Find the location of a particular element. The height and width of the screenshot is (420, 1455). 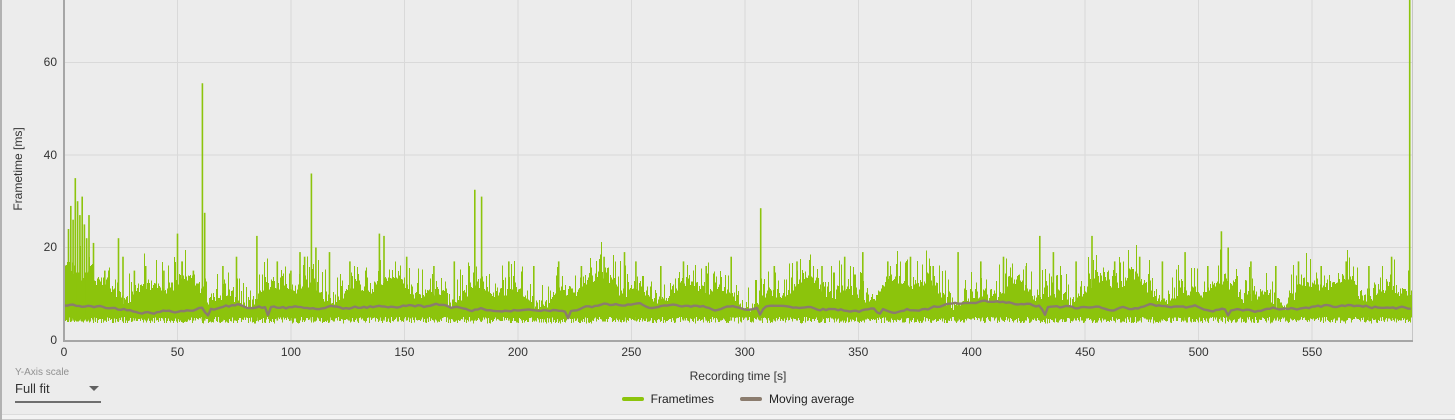

x-axis-line is located at coordinates (738, 341).